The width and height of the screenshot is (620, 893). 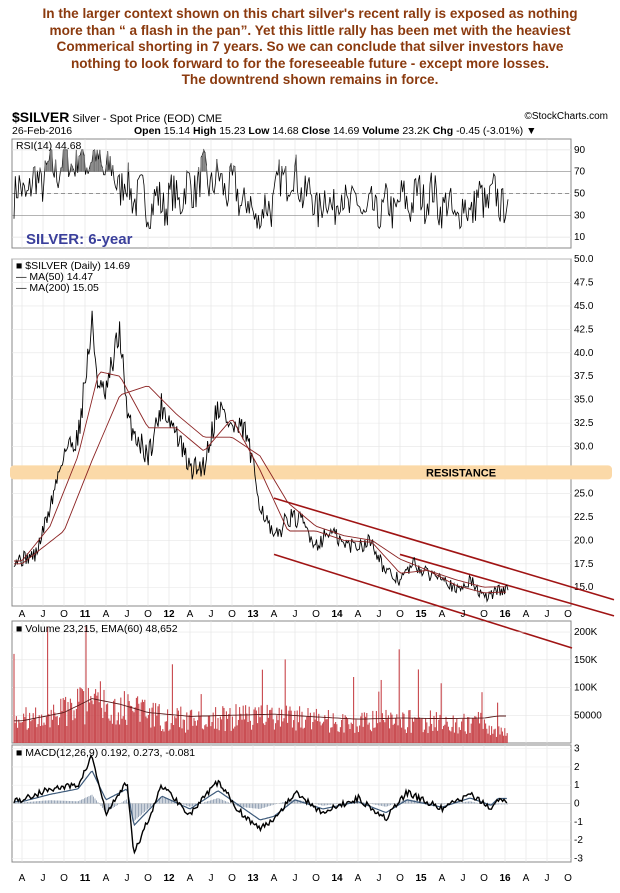 What do you see at coordinates (261, 189) in the screenshot?
I see `rsi-line` at bounding box center [261, 189].